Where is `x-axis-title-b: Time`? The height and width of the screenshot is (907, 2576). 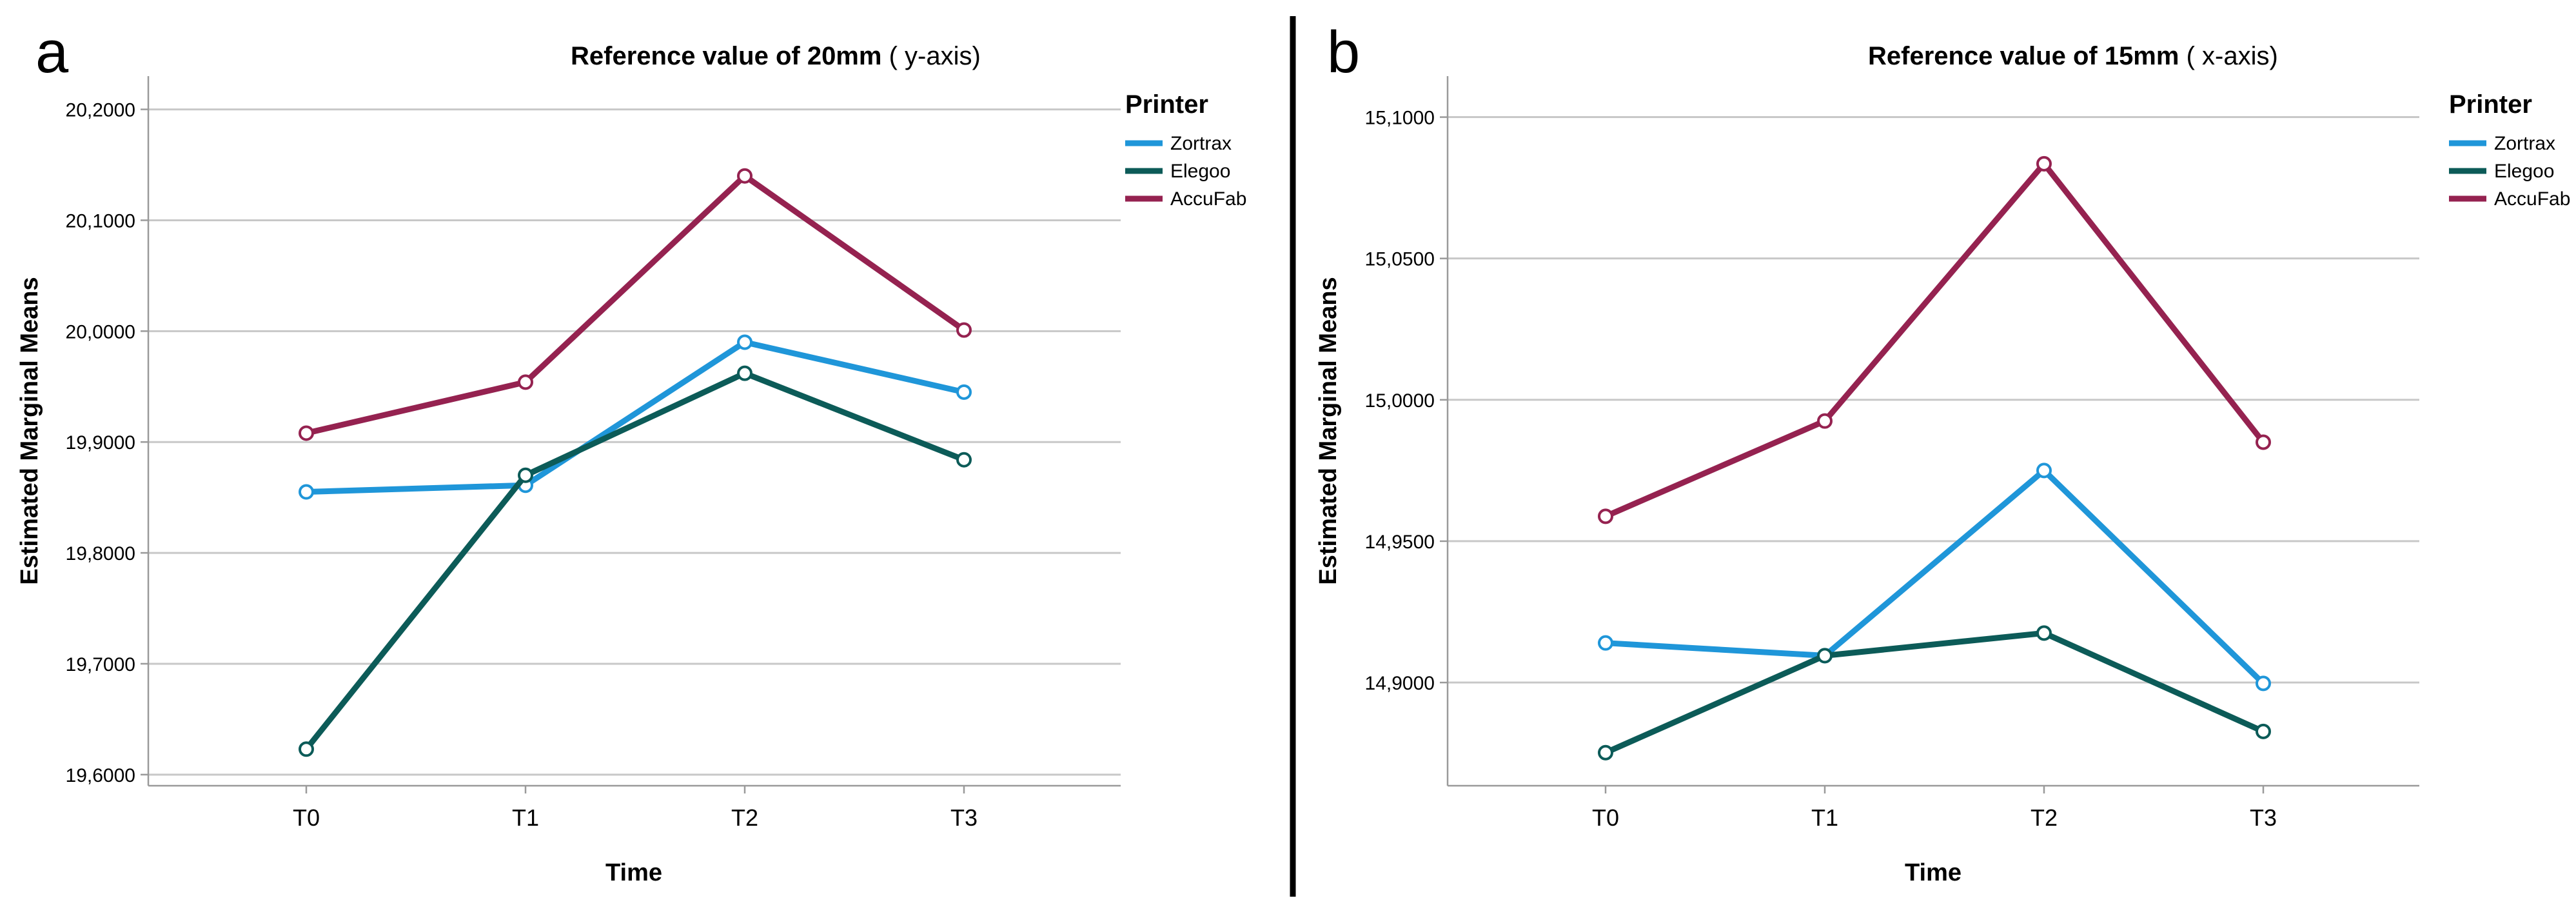
x-axis-title-b: Time is located at coordinates (1933, 873).